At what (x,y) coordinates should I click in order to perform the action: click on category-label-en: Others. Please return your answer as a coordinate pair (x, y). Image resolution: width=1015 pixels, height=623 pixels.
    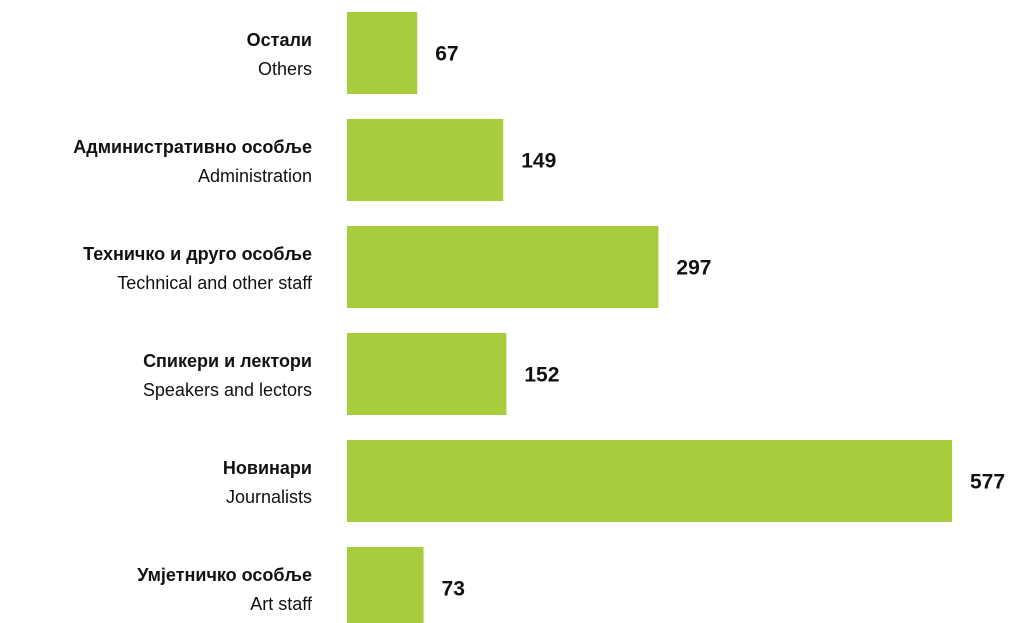
    Looking at the image, I should click on (285, 69).